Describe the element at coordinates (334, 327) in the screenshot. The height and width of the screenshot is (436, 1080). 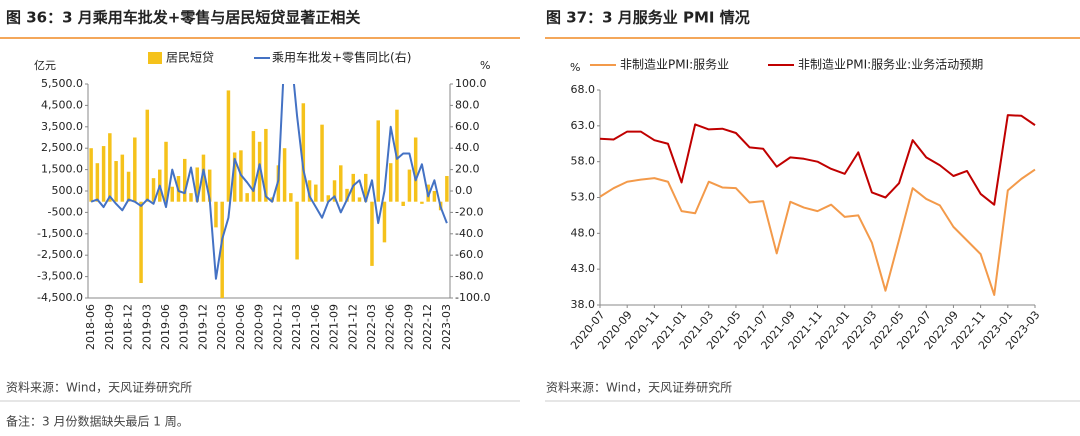
I see `x-tick-label: 2021-09` at that location.